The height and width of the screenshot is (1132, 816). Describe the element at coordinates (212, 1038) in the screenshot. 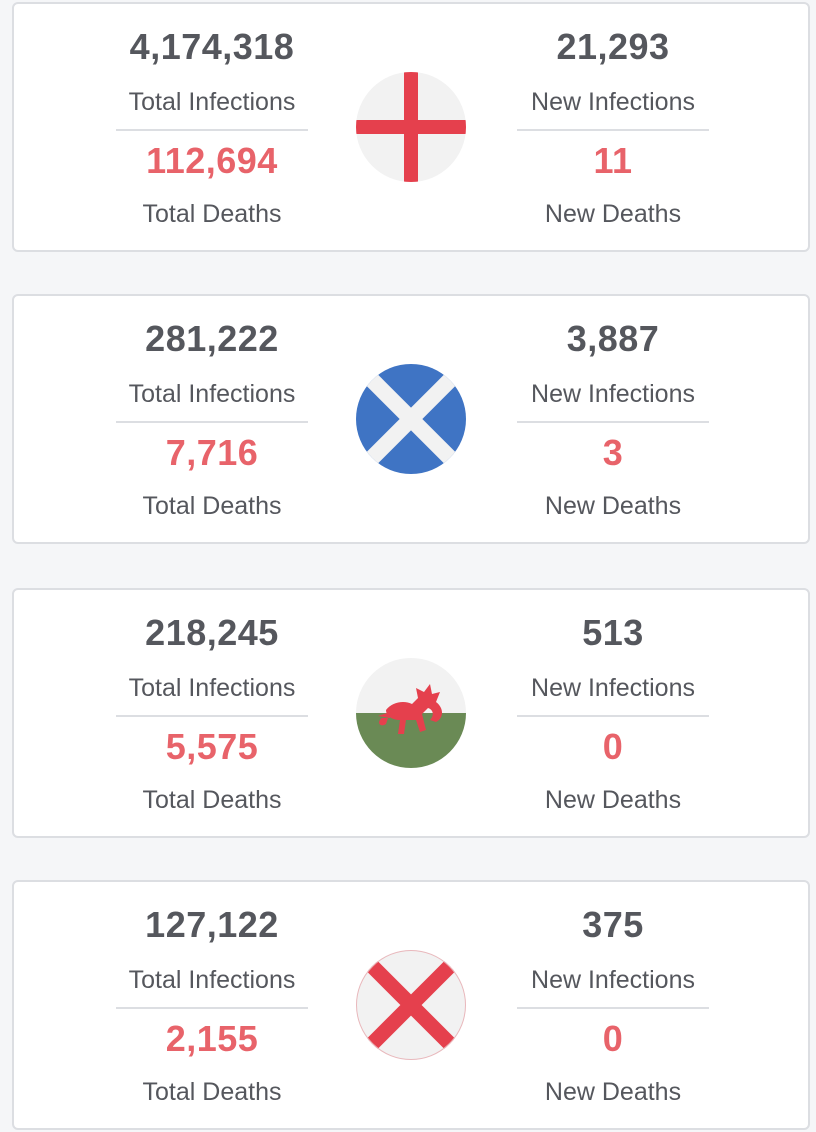

I see `total-deaths-value: 2,155` at that location.